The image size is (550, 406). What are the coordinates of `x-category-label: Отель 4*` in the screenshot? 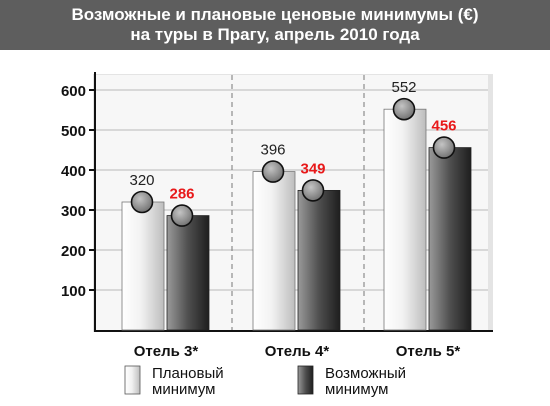 It's located at (297, 351).